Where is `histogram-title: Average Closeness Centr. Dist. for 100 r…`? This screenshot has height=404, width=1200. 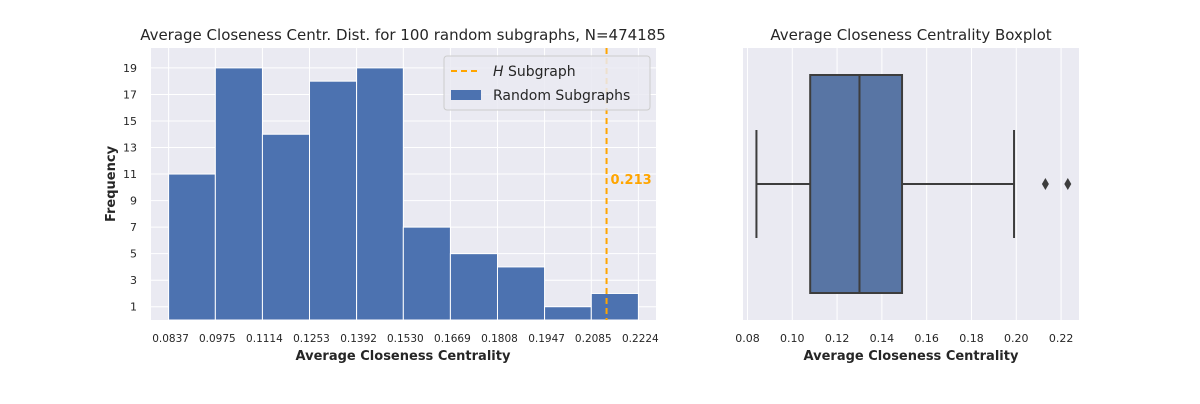
histogram-title: Average Closeness Centr. Dist. for 100 r… is located at coordinates (403, 35).